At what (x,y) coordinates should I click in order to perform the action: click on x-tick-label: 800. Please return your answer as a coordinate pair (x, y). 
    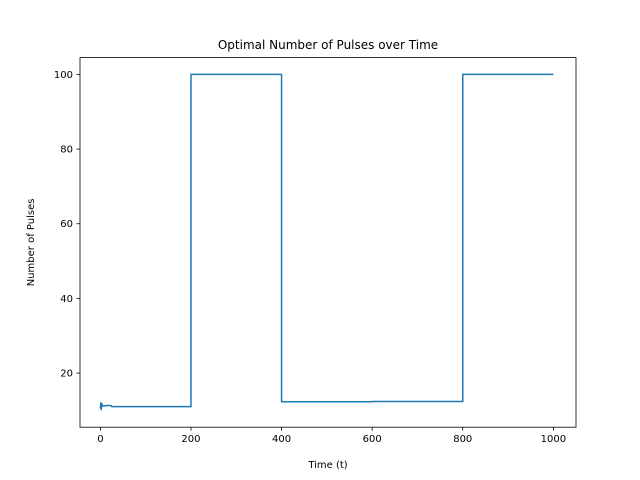
    Looking at the image, I should click on (462, 439).